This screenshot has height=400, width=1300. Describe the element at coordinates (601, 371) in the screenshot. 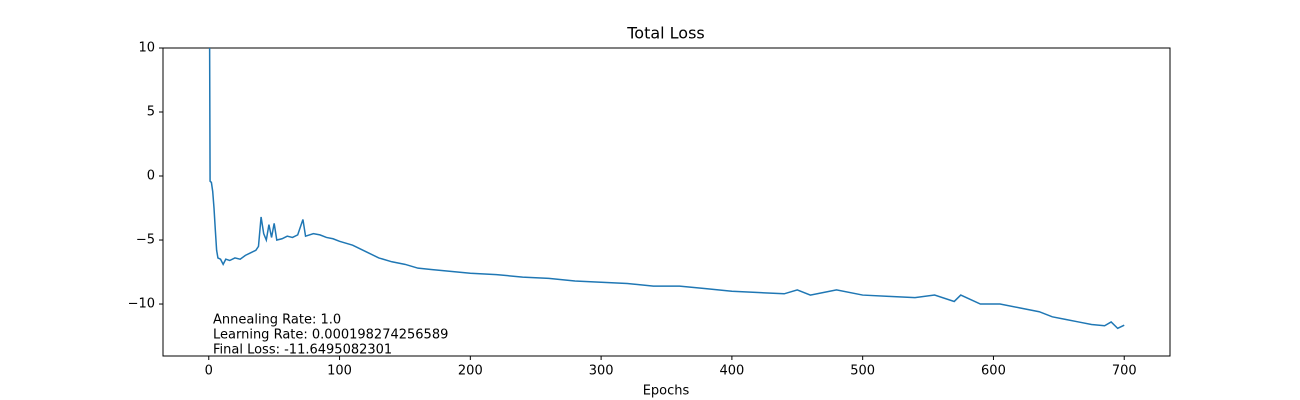

I see `x-tick-label: 300` at that location.